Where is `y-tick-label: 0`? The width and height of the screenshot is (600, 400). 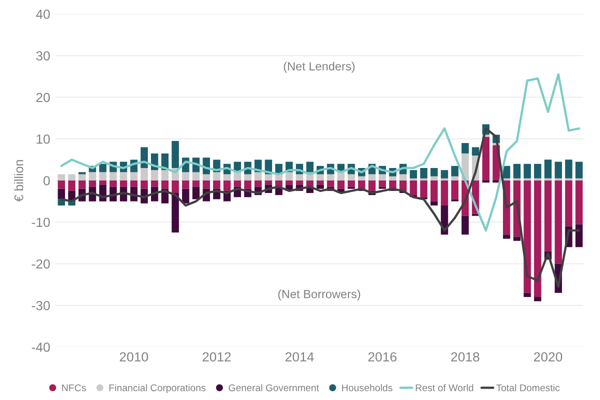
y-tick-label: 0 is located at coordinates (47, 181).